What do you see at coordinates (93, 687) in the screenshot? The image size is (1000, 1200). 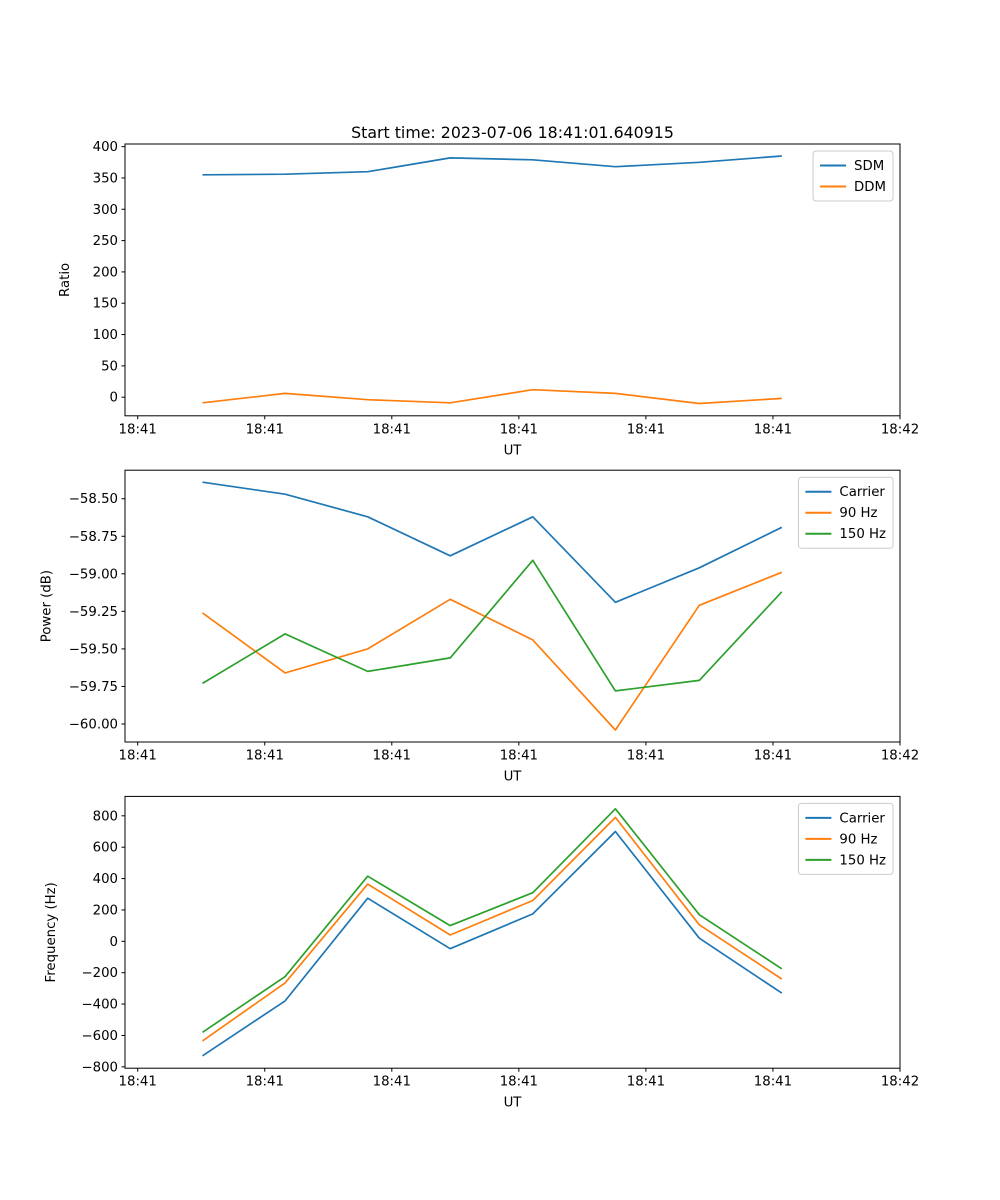 I see `y-tick-label: −59.75` at bounding box center [93, 687].